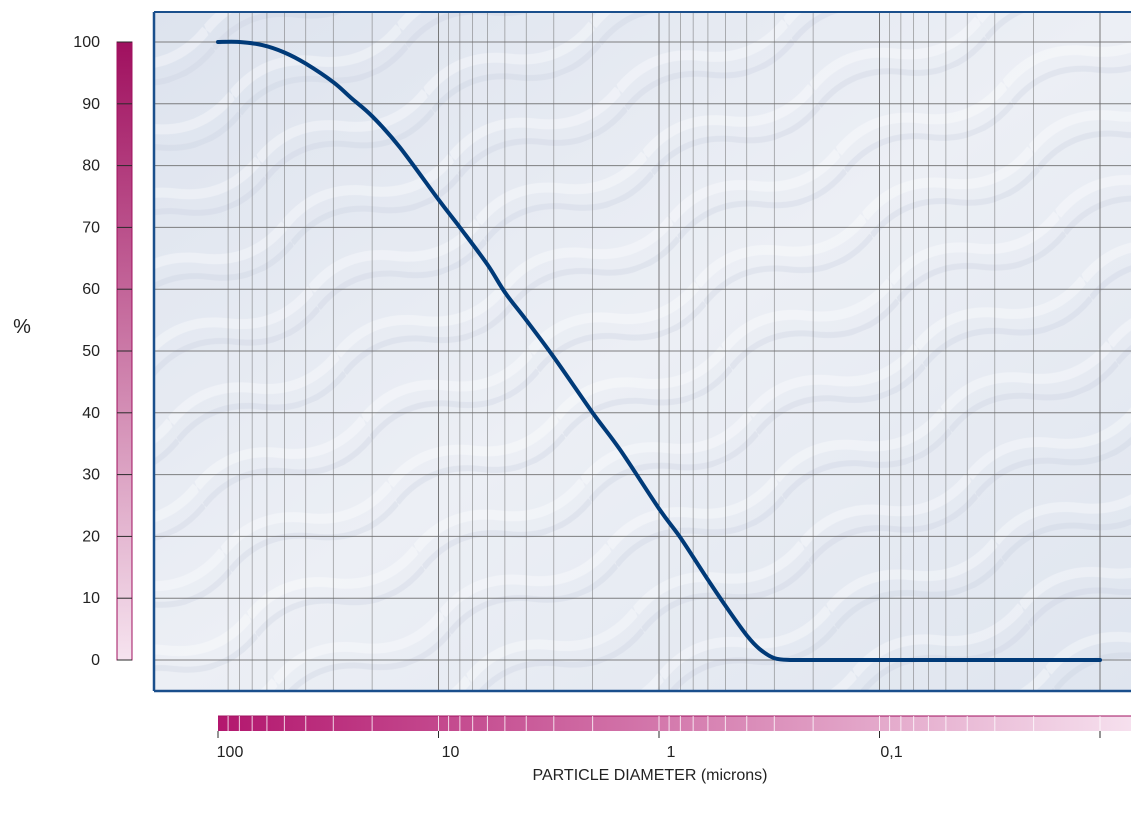  I want to click on y-tick-label: 10, so click(91, 598).